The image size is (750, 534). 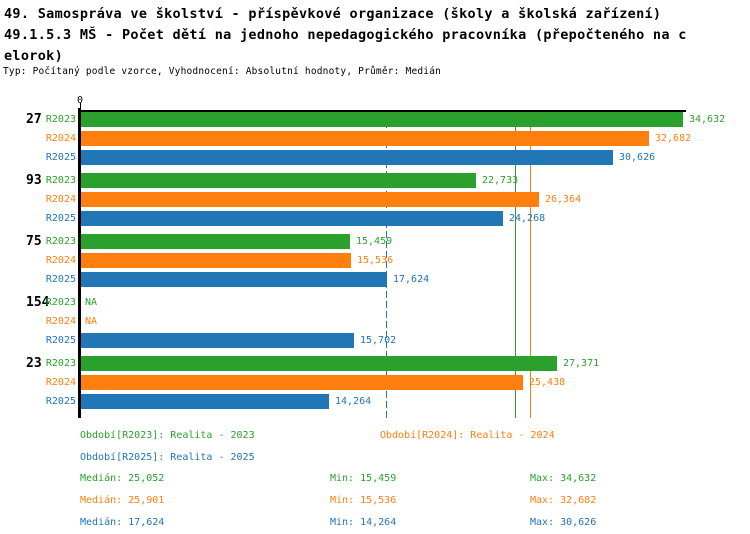 I want to click on x-axis-line, so click(x=383, y=111).